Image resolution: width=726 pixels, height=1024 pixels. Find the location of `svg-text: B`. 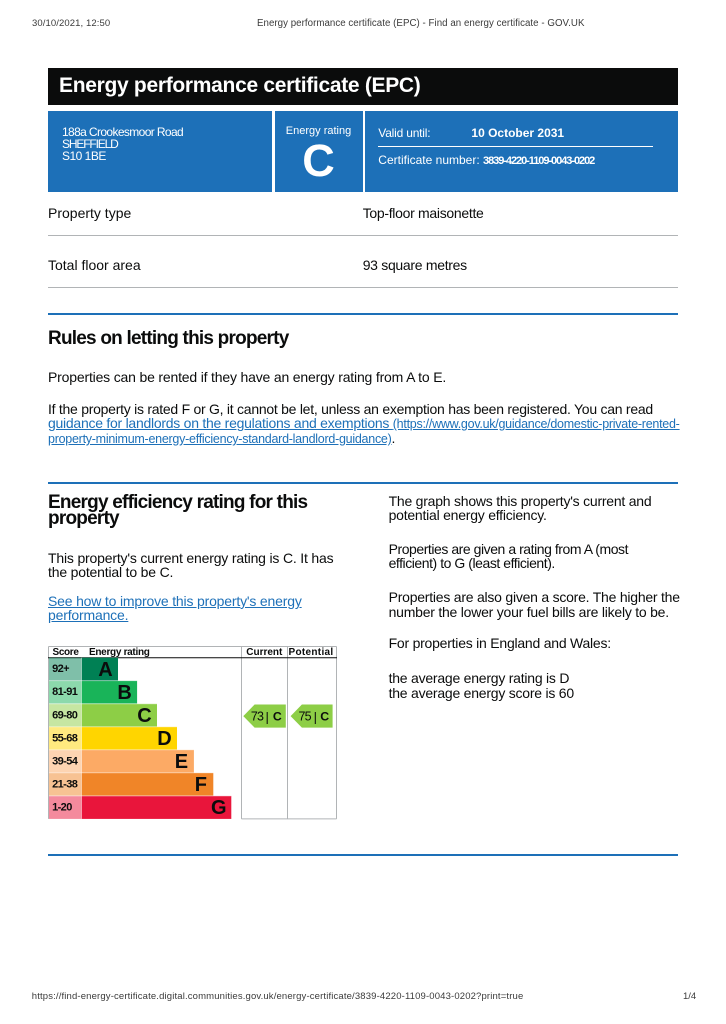

svg-text: B is located at coordinates (124, 693).